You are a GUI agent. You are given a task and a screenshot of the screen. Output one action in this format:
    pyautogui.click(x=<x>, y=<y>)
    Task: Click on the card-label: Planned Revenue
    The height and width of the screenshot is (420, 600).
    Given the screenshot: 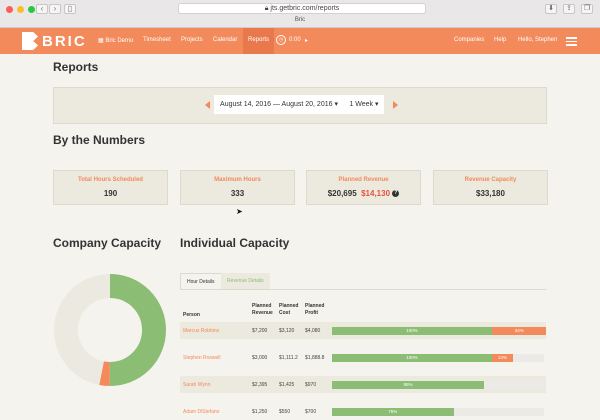 What is the action you would take?
    pyautogui.click(x=363, y=180)
    